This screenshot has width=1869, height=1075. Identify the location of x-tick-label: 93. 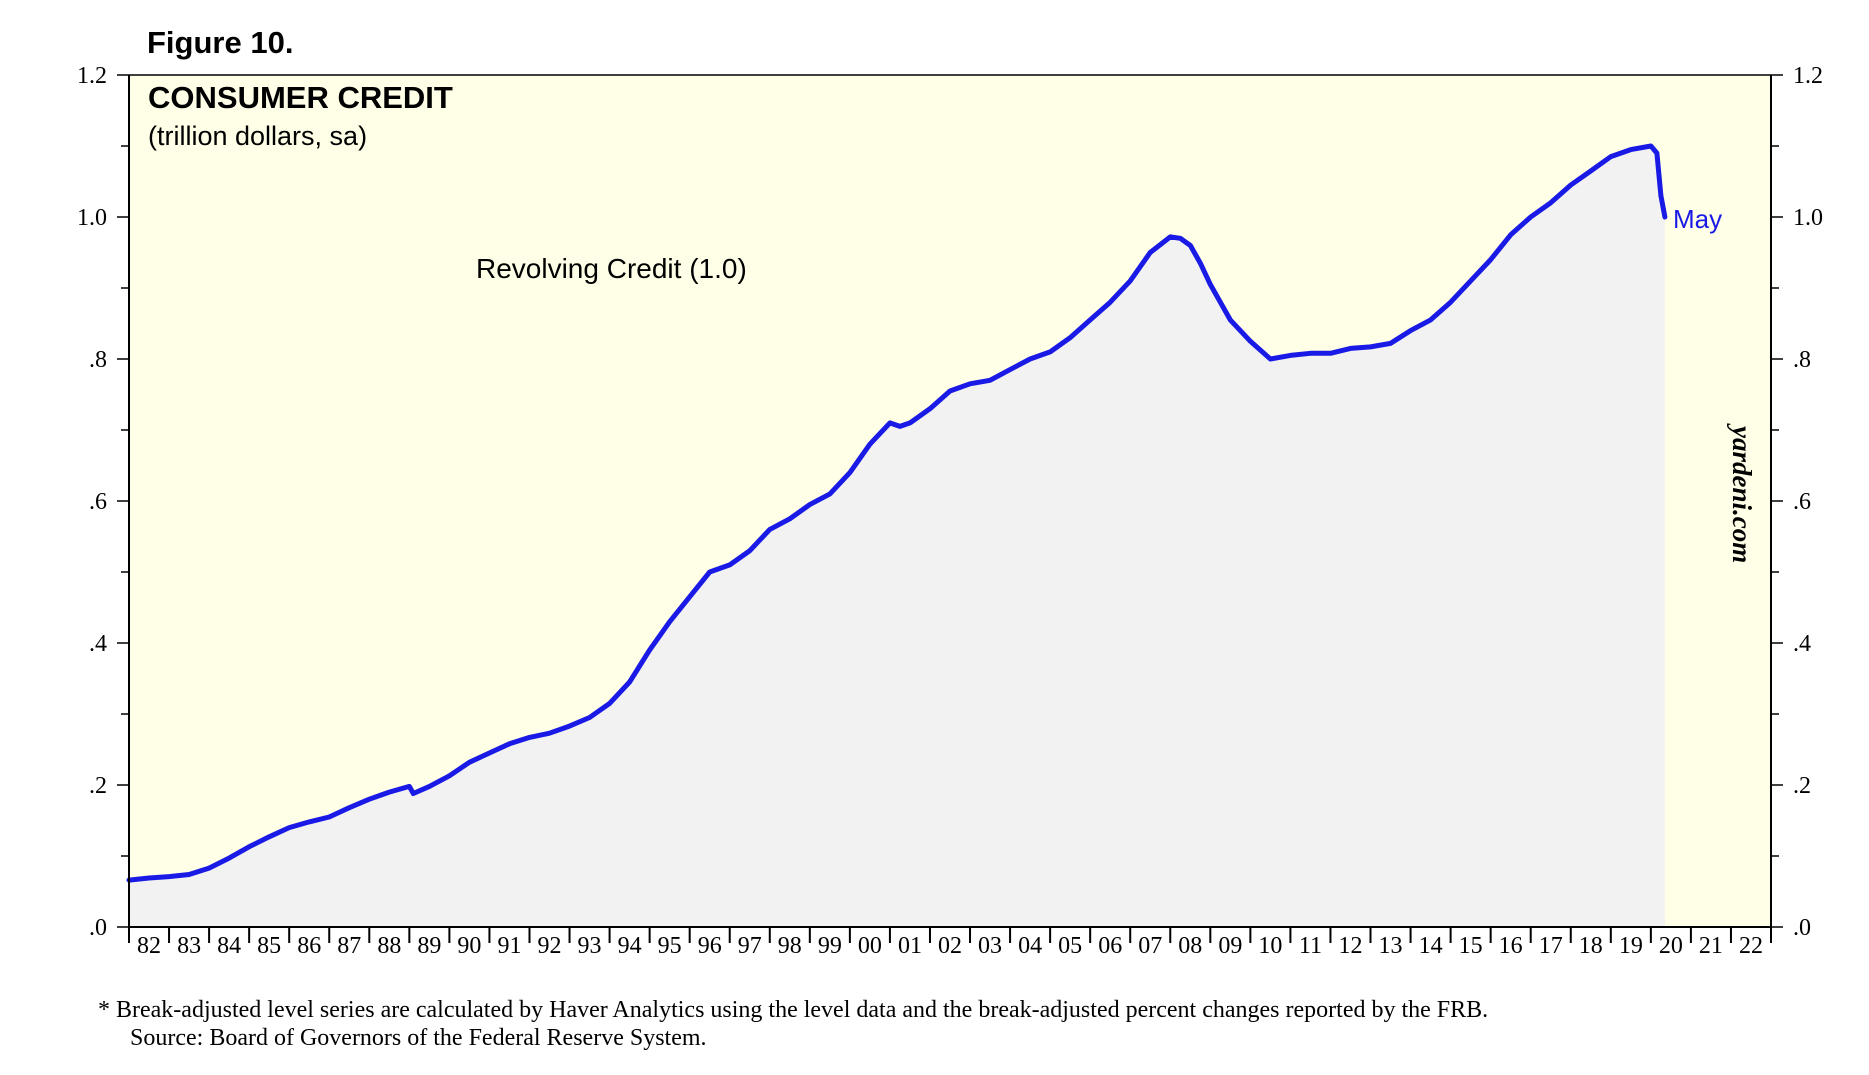
(590, 946).